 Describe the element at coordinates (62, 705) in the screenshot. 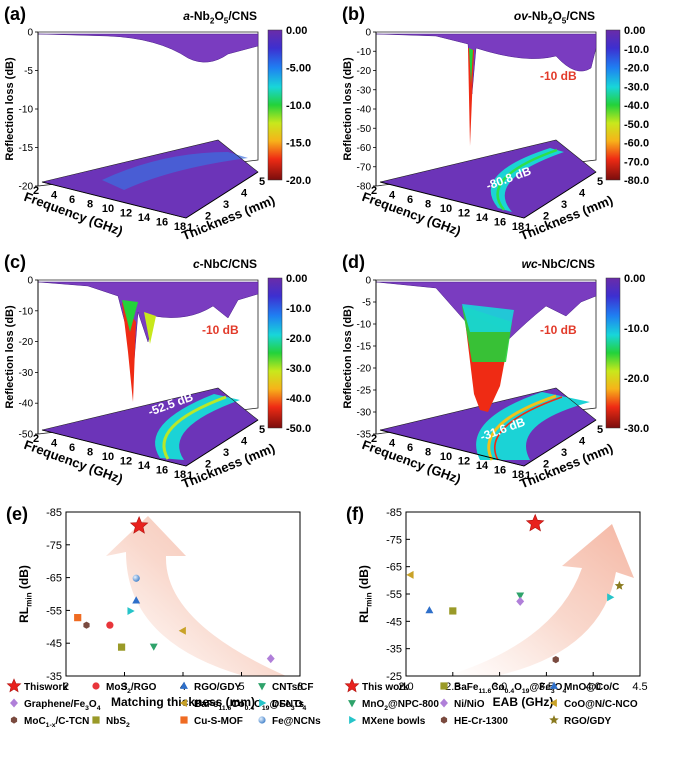

I see `legend-label: Graphene/Fe3O4` at that location.